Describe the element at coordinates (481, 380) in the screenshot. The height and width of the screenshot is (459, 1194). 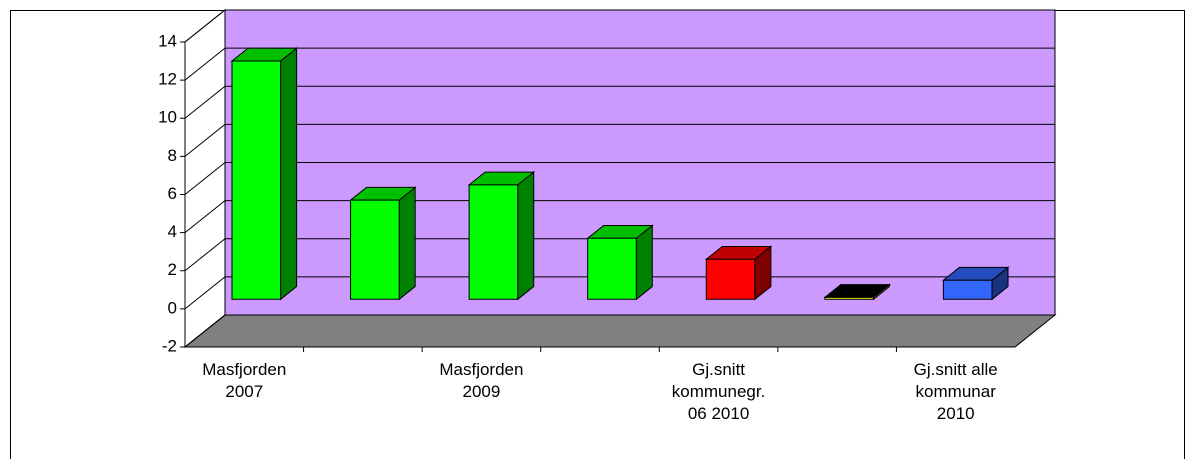
I see `x-tick-label: Masfjorden 2009` at that location.